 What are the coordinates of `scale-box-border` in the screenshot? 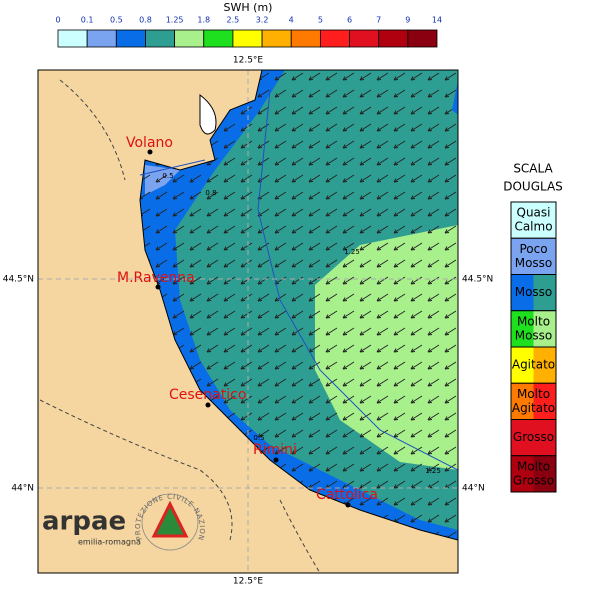 It's located at (533, 474).